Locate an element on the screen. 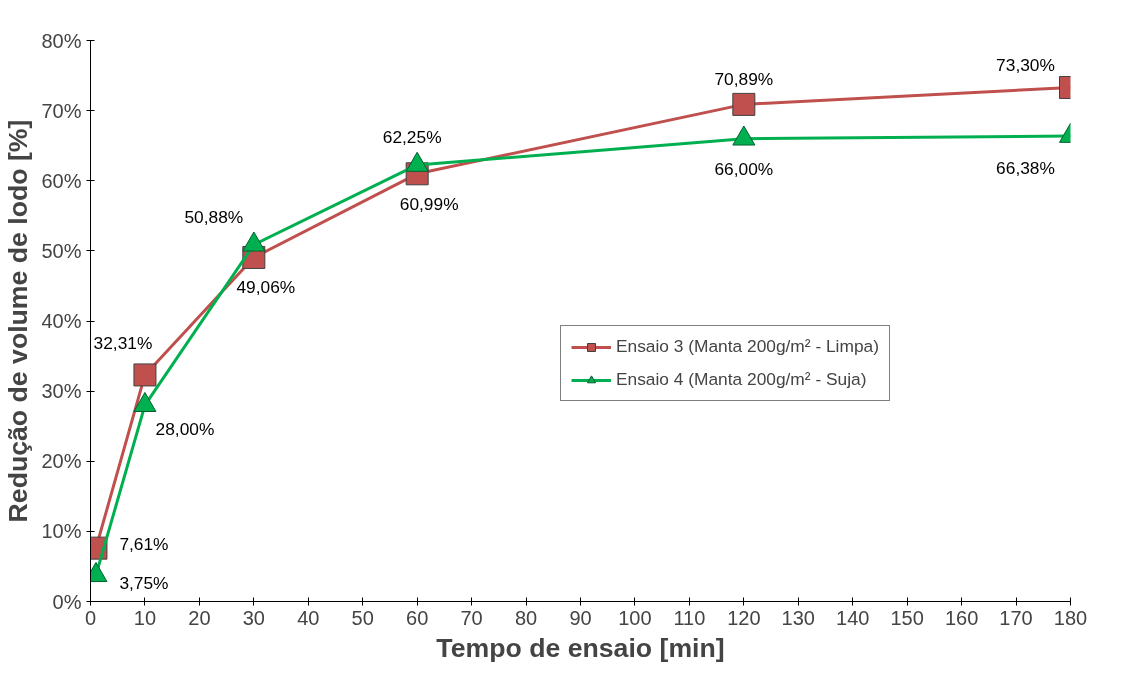 The image size is (1121, 675). y-tick-label: 0% is located at coordinates (67, 601).